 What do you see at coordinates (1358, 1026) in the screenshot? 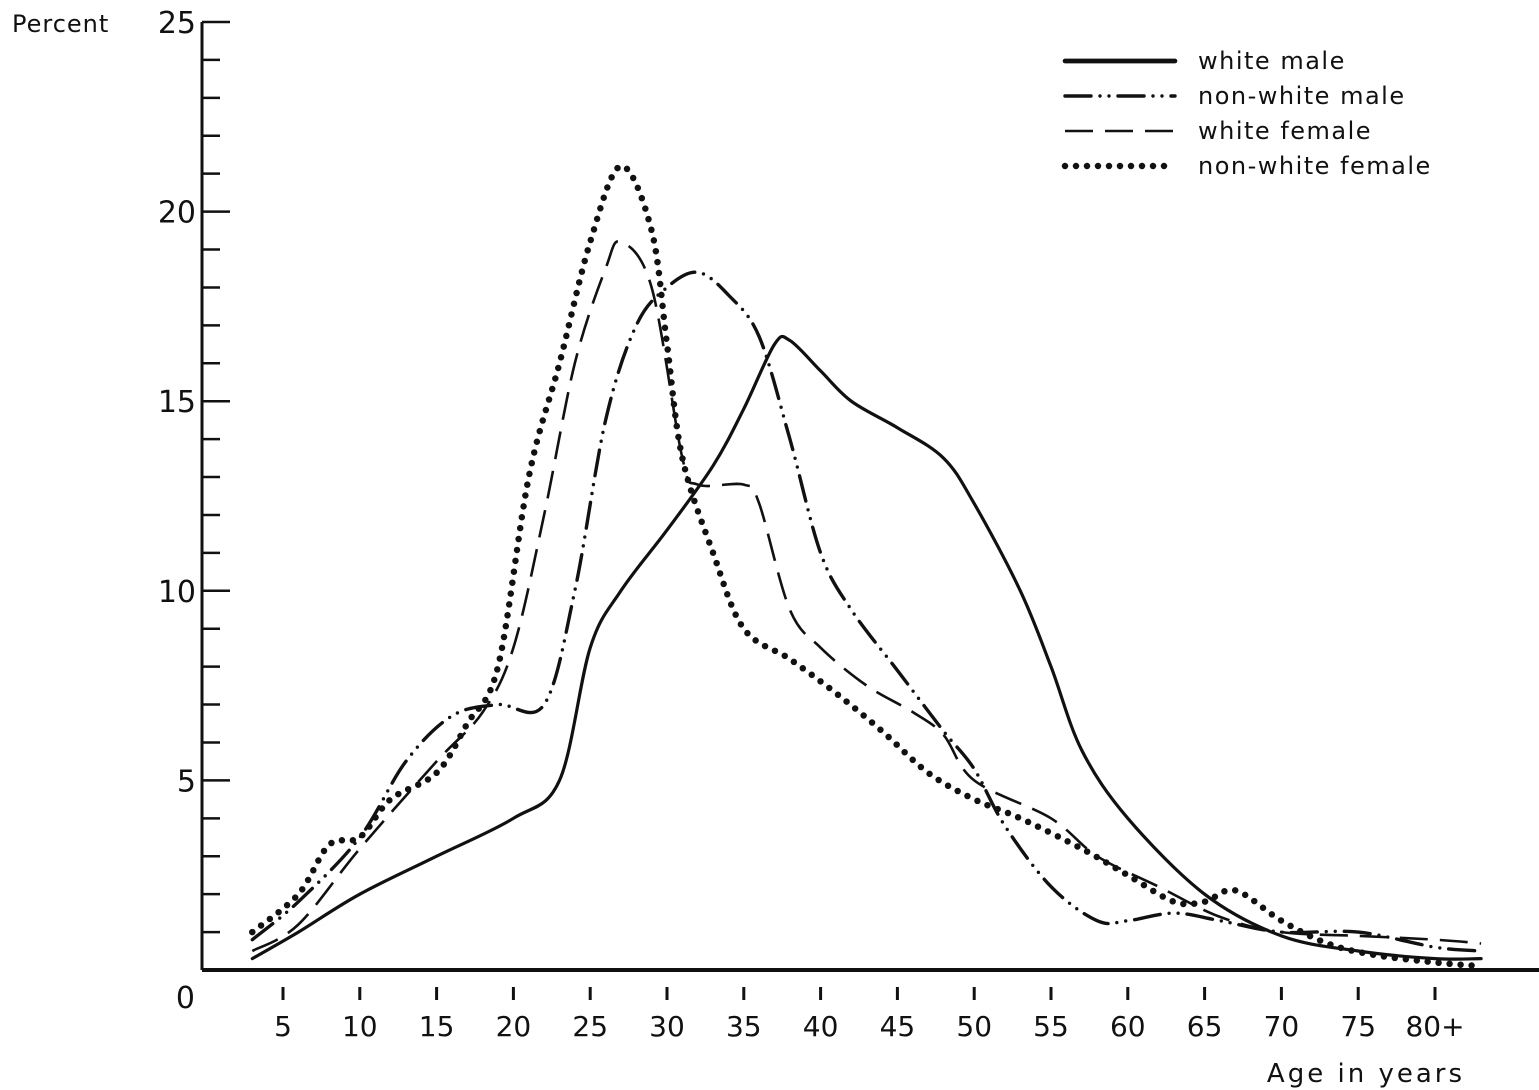
I see `x-tick-label: 75` at bounding box center [1358, 1026].